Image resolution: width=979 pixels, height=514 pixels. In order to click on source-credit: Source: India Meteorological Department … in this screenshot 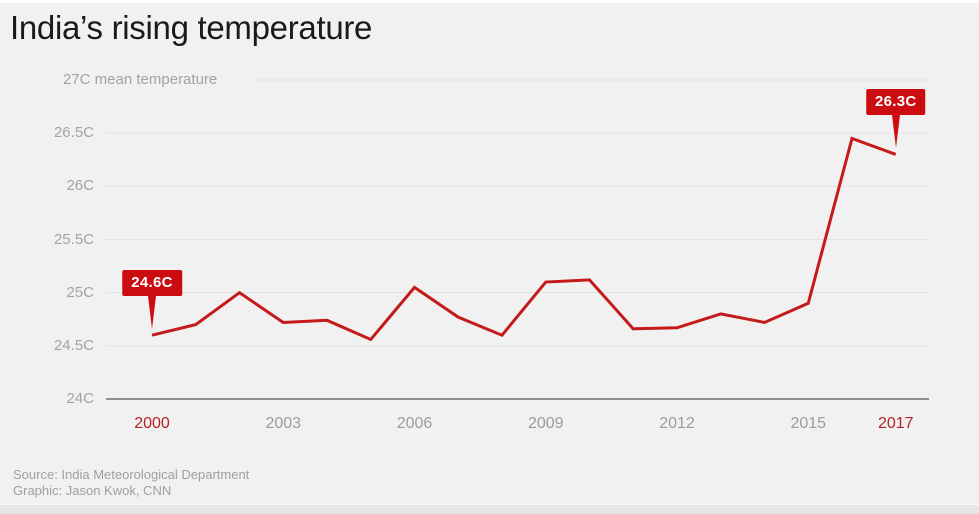, I will do `click(131, 483)`.